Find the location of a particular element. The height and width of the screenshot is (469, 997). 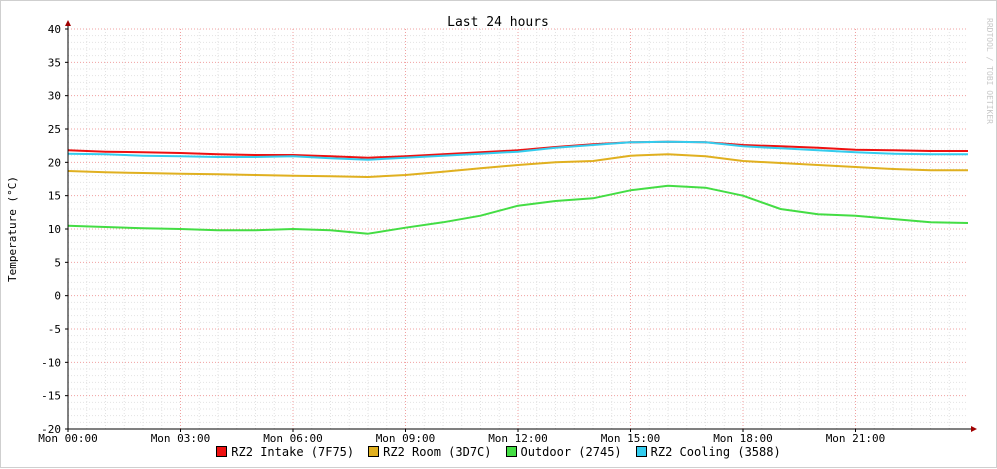

y-tick-labels: 40 35 30 25 20 15 10 5 0 -5 -10 -15 -20 is located at coordinates (51, 229).